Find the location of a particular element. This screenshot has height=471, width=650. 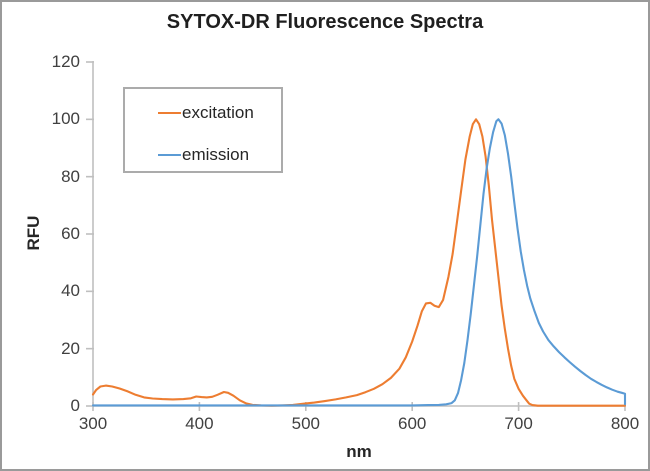

chart-title: SYTOX-DR Fluorescence Spectra is located at coordinates (325, 22).